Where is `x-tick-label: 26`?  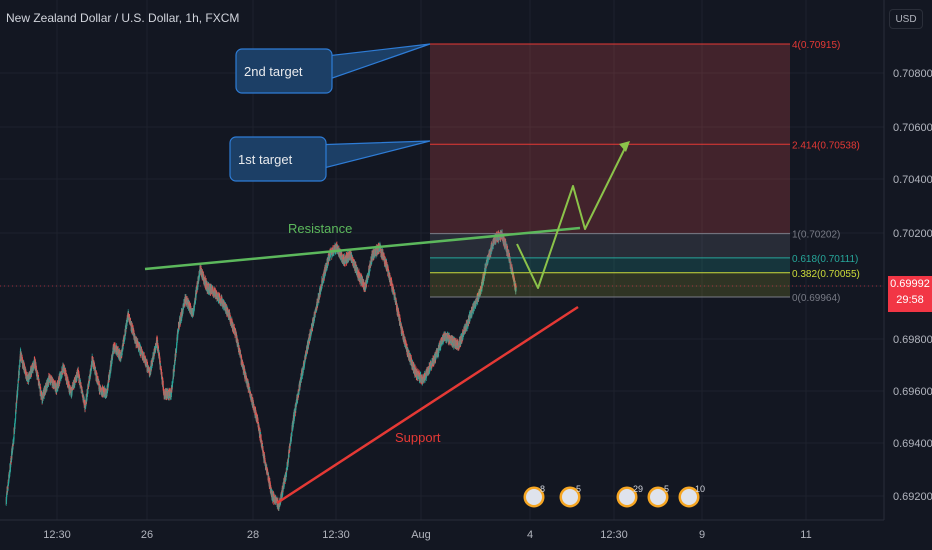 x-tick-label: 26 is located at coordinates (147, 535).